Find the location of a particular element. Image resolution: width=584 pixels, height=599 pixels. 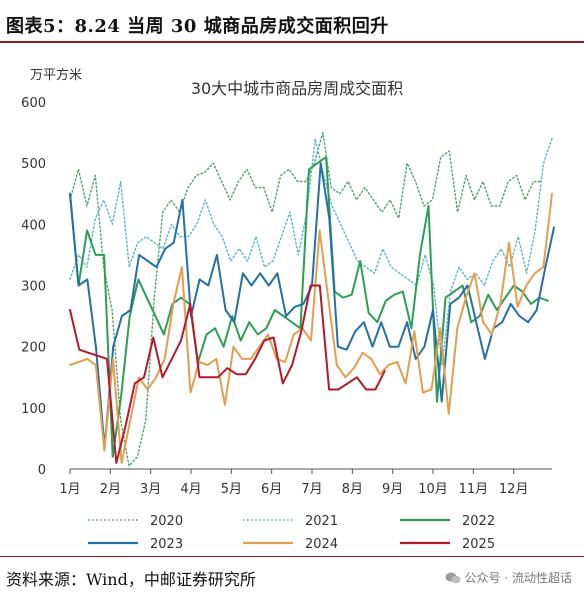

chart-title: 30大中城市商品房周成交面积 is located at coordinates (297, 88).